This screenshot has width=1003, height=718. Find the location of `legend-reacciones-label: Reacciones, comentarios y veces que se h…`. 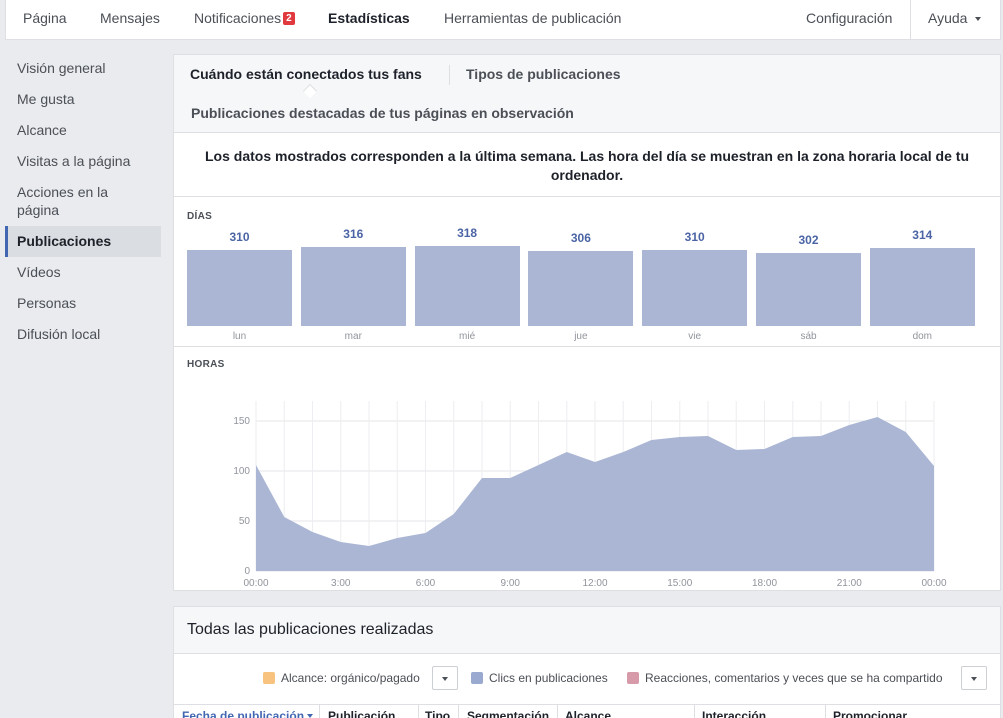

legend-reacciones-label: Reacciones, comentarios y veces que se h… is located at coordinates (794, 678).